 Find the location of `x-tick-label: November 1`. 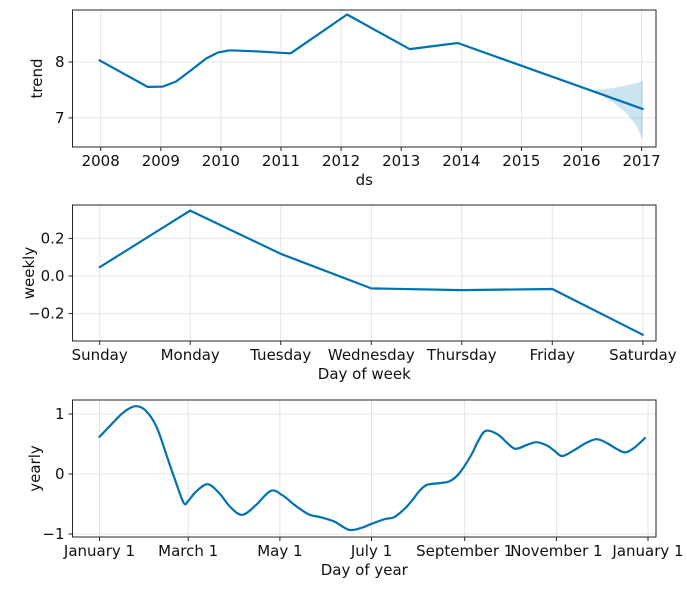

x-tick-label: November 1 is located at coordinates (556, 551).